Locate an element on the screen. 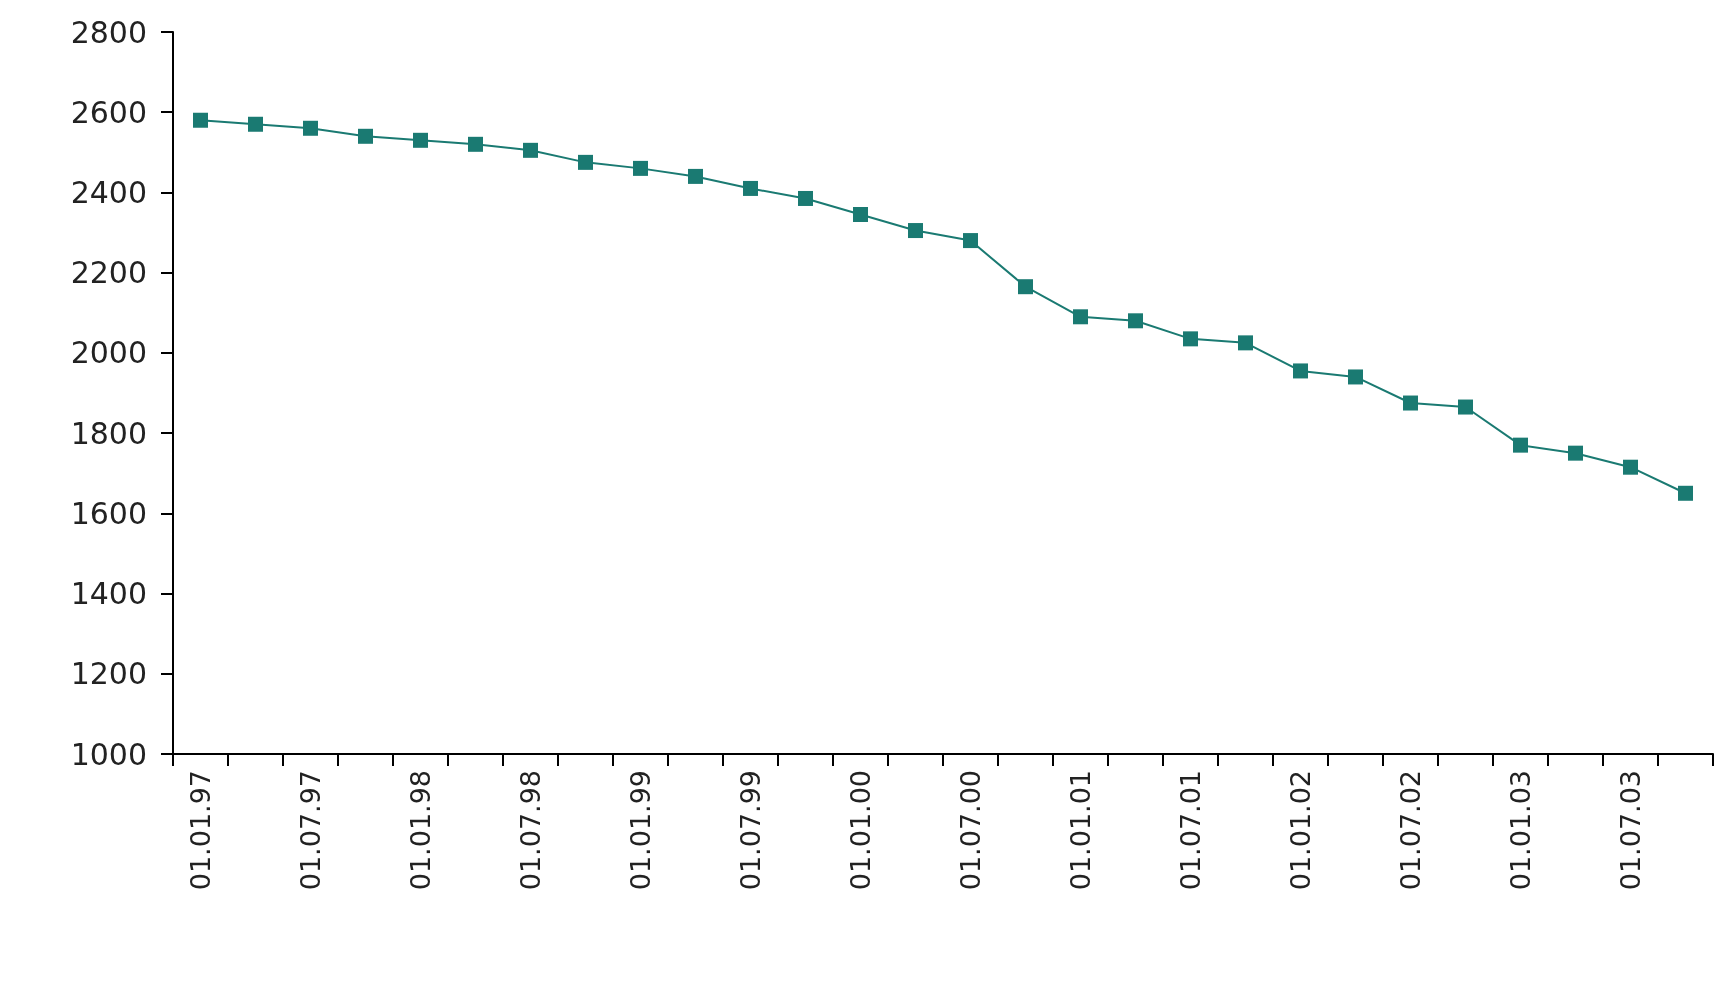 The image size is (1723, 1008). x-tick-label: 01.01.02 is located at coordinates (1300, 830).